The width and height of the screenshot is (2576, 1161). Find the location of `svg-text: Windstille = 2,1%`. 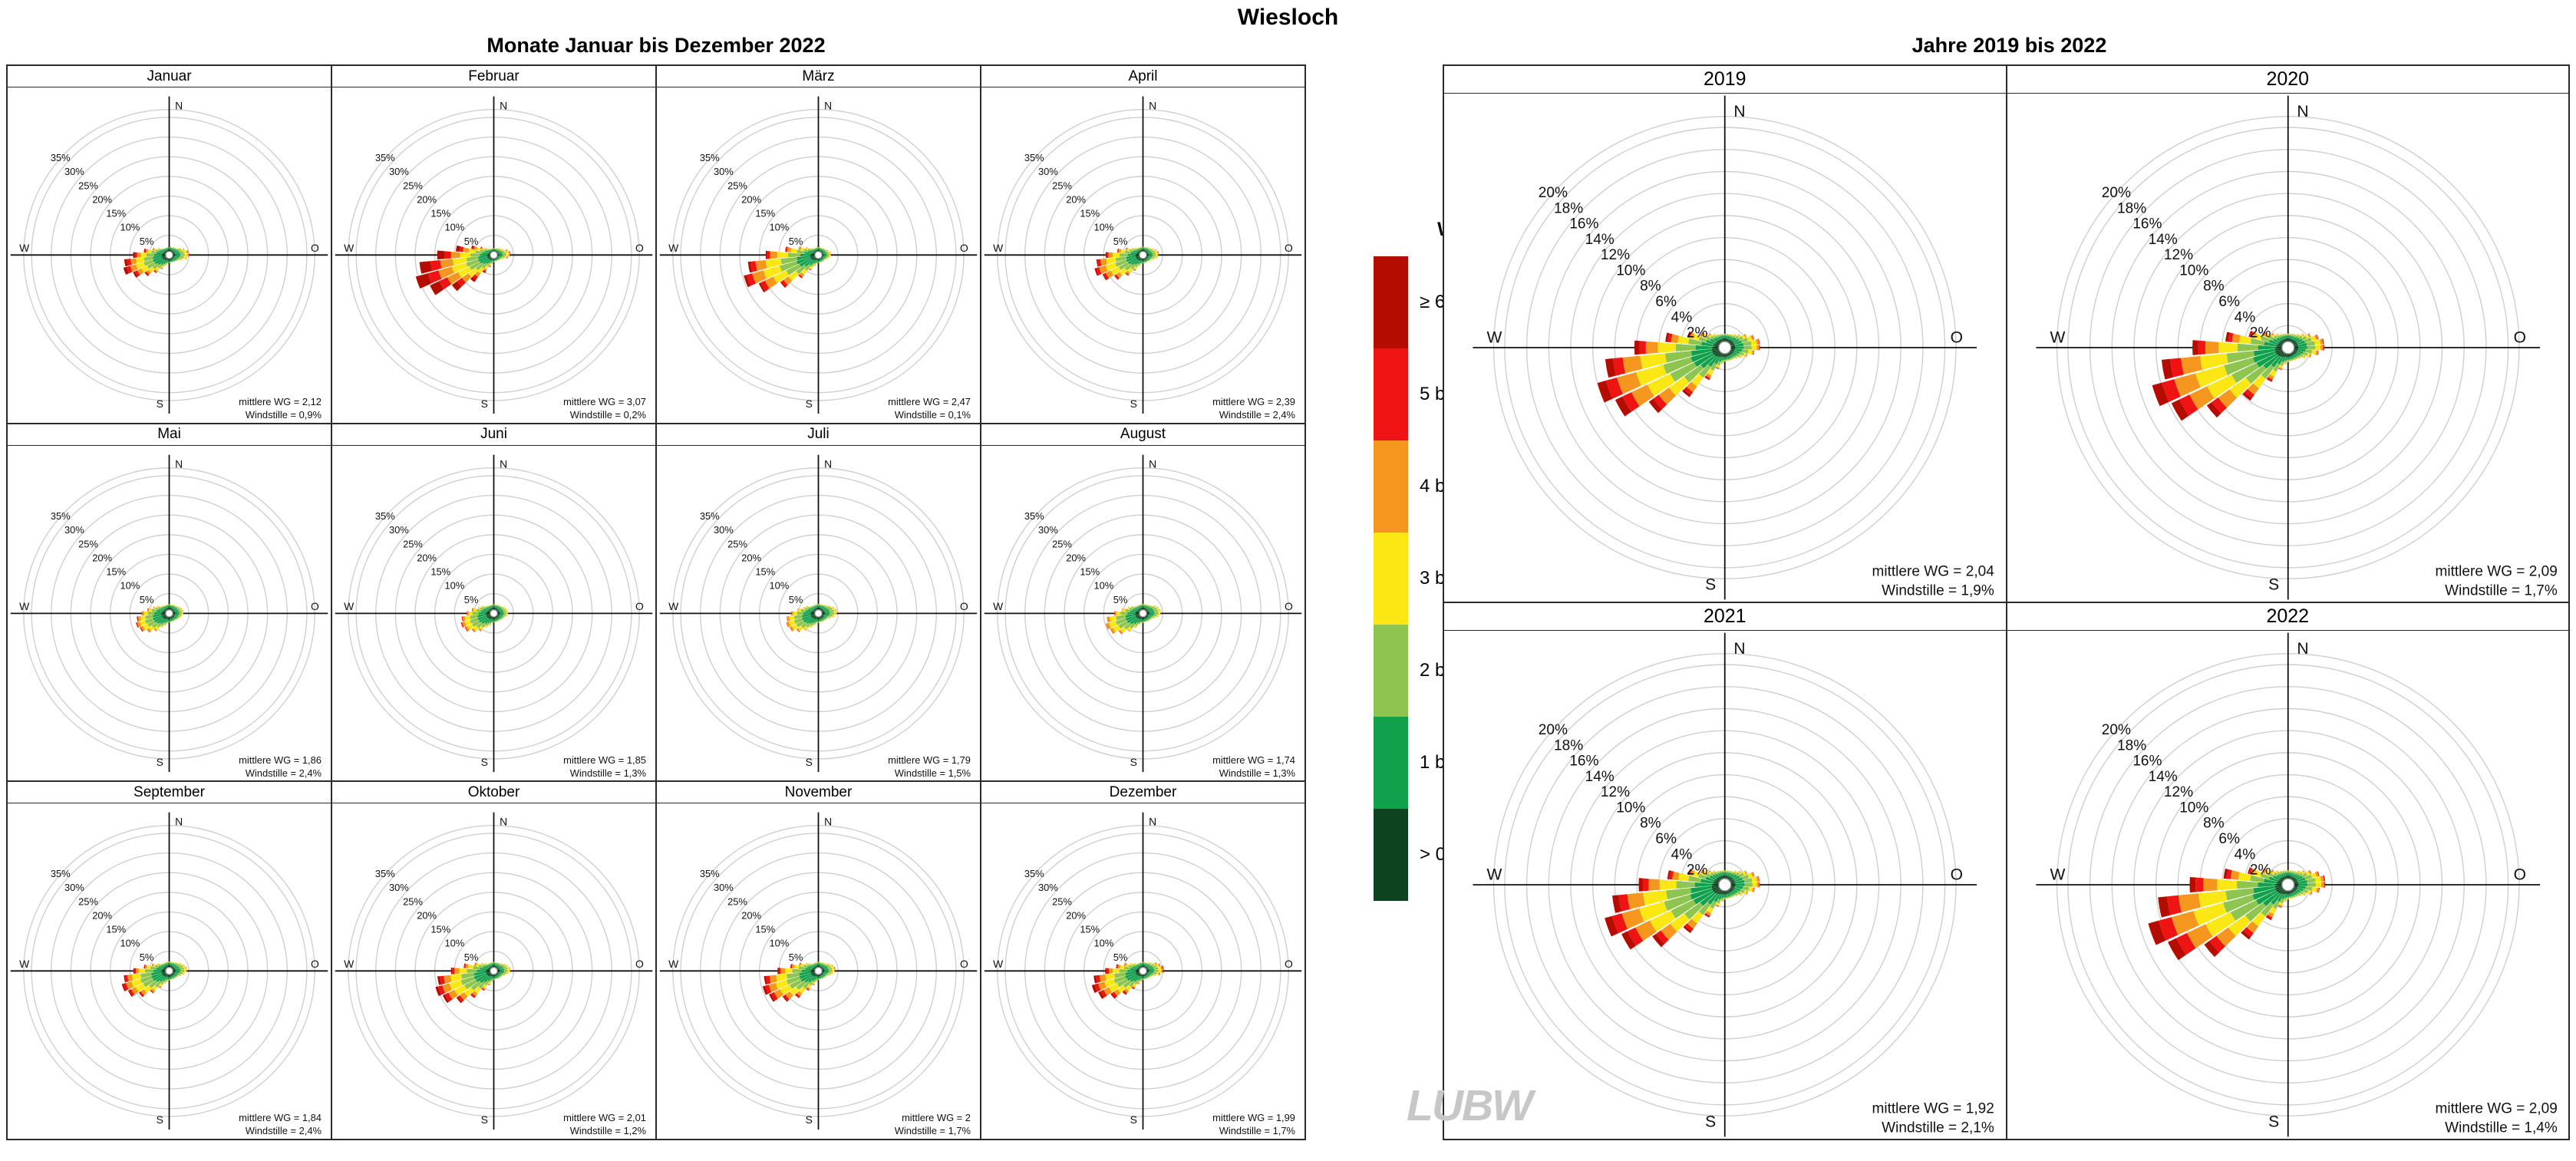

svg-text: Windstille = 2,1% is located at coordinates (1938, 1128).